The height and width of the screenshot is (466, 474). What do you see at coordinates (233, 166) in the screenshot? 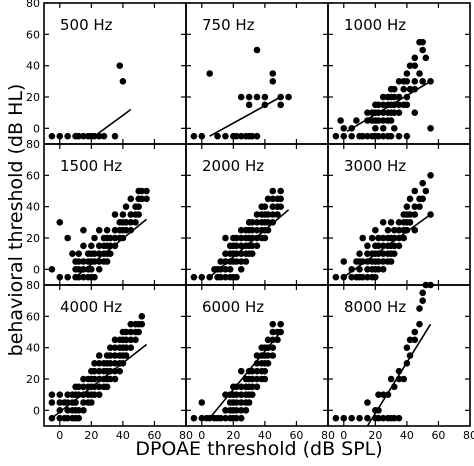
I see `panel-title: 2000 Hz` at bounding box center [233, 166].